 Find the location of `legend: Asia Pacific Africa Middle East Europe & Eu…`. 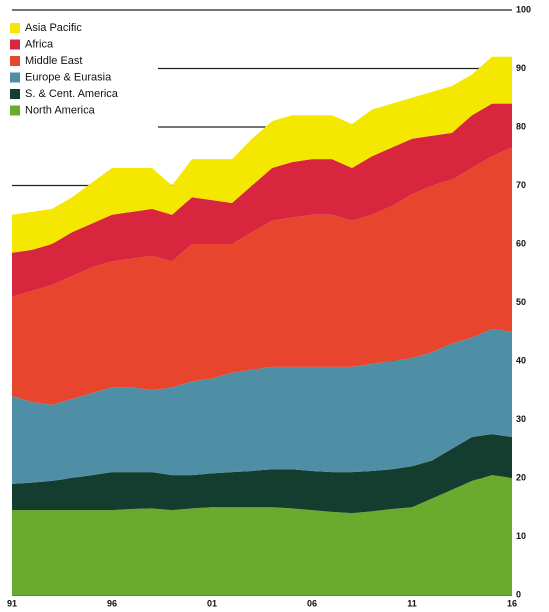

legend: Asia Pacific Africa Middle East Europe & Eu… is located at coordinates (83, 76).